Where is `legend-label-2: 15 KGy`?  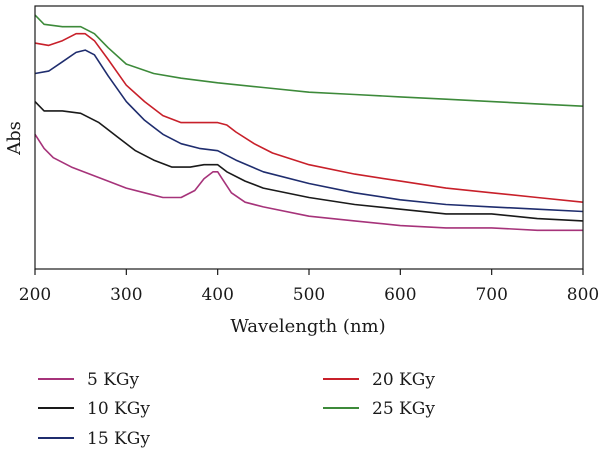 legend-label-2: 15 KGy is located at coordinates (118, 439).